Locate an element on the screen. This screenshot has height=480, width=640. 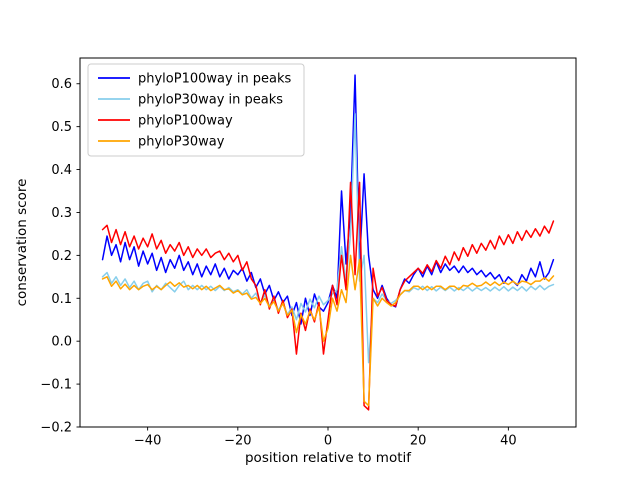
y-tick-label: 0.0 is located at coordinates (61, 342).